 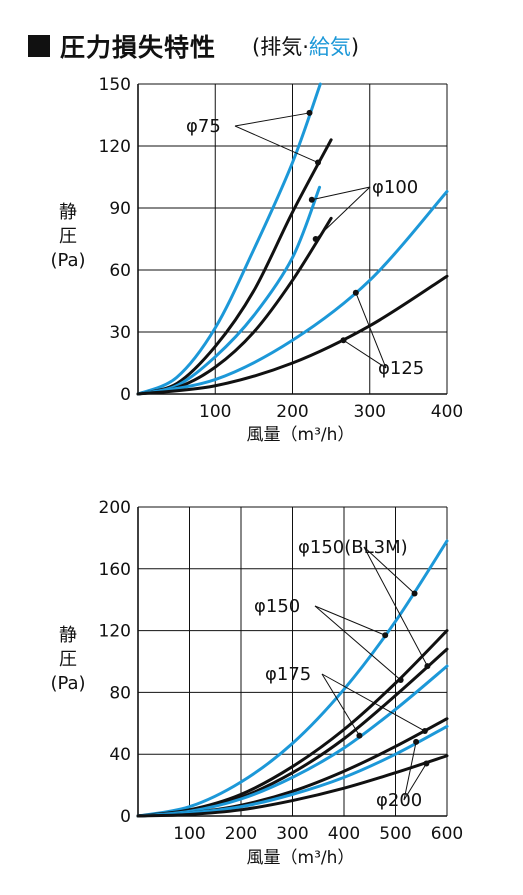 I want to click on annotation-label: φ75, so click(x=203, y=126).